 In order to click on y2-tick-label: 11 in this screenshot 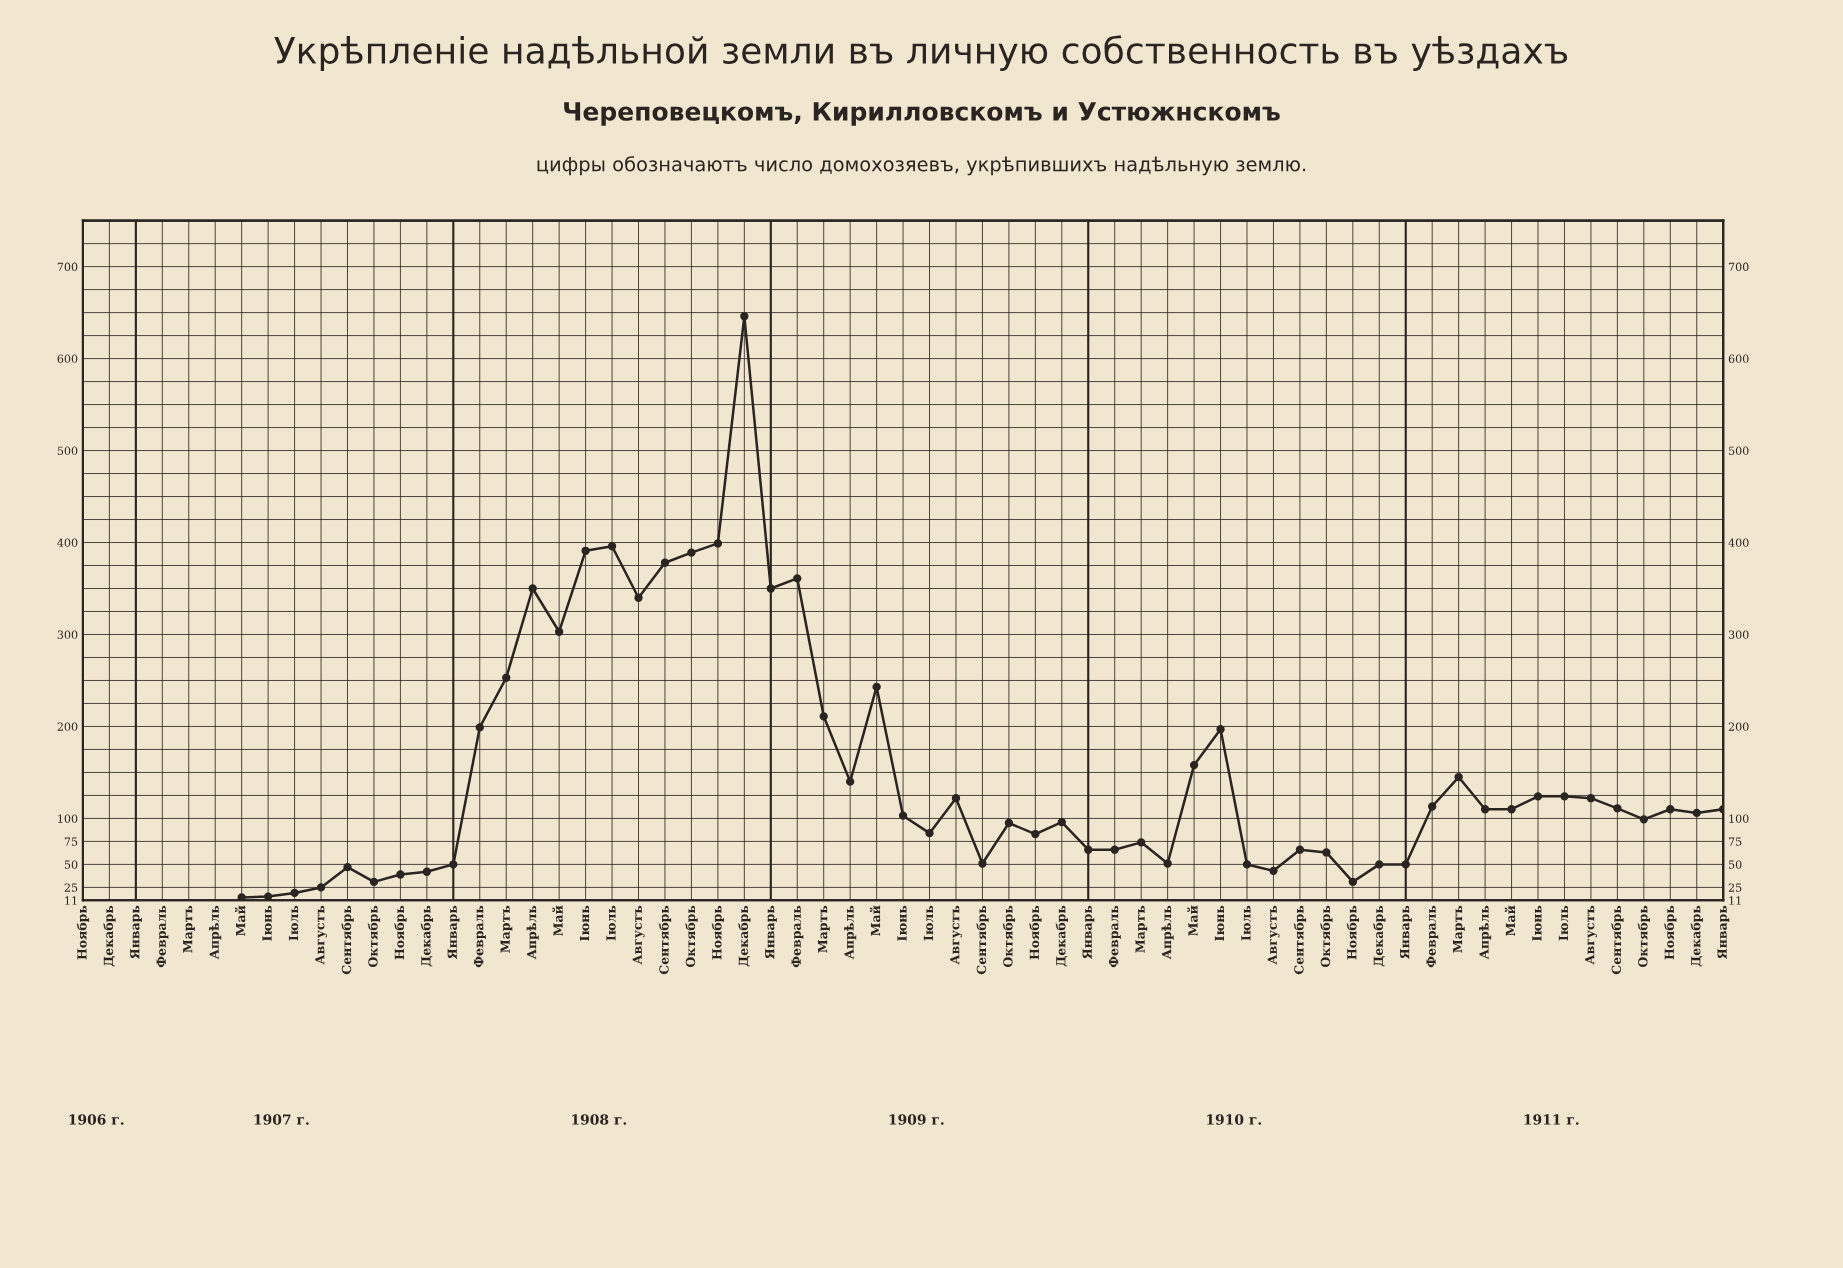, I will do `click(1735, 900)`.